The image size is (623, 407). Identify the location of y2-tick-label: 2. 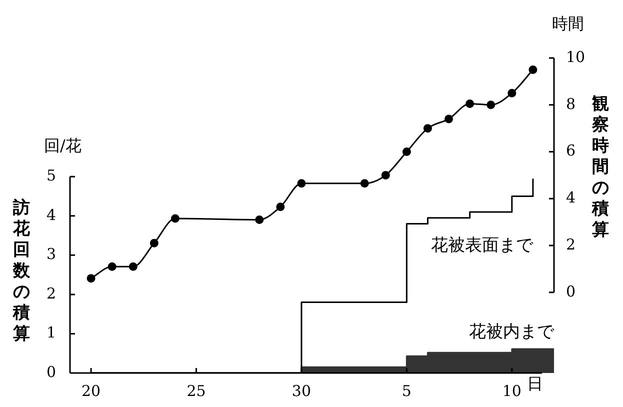
(571, 244).